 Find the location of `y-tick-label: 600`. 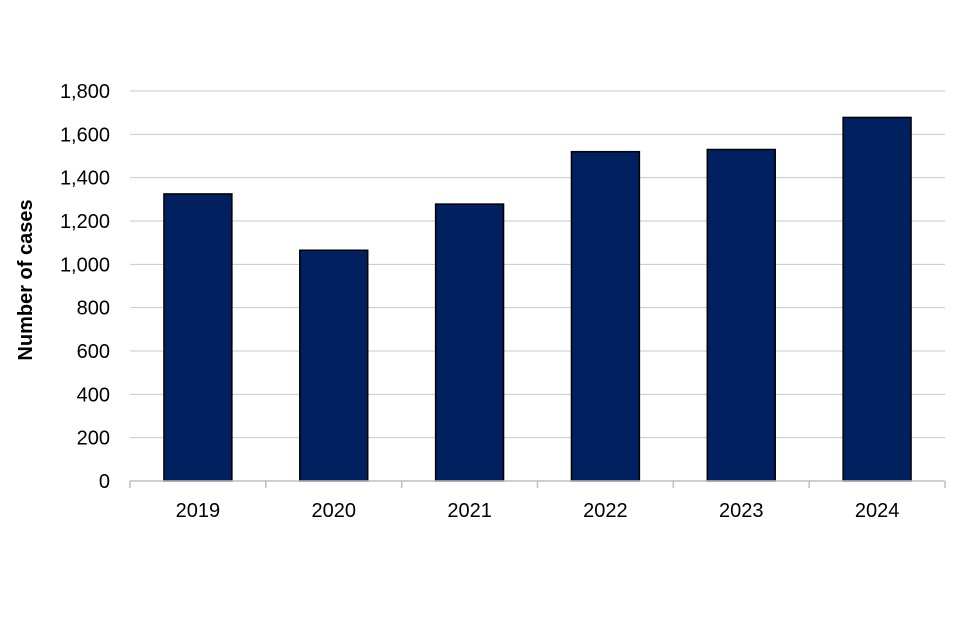

y-tick-label: 600 is located at coordinates (93, 352).